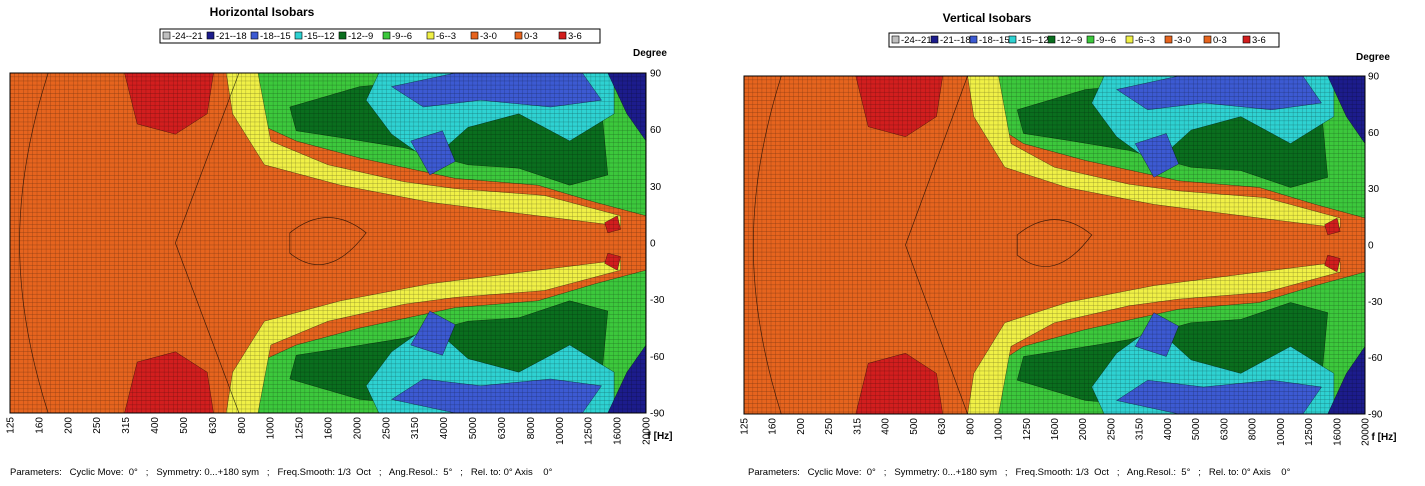 This screenshot has width=1425, height=486. What do you see at coordinates (357, 428) in the screenshot?
I see `x-tick-label: 2000` at bounding box center [357, 428].